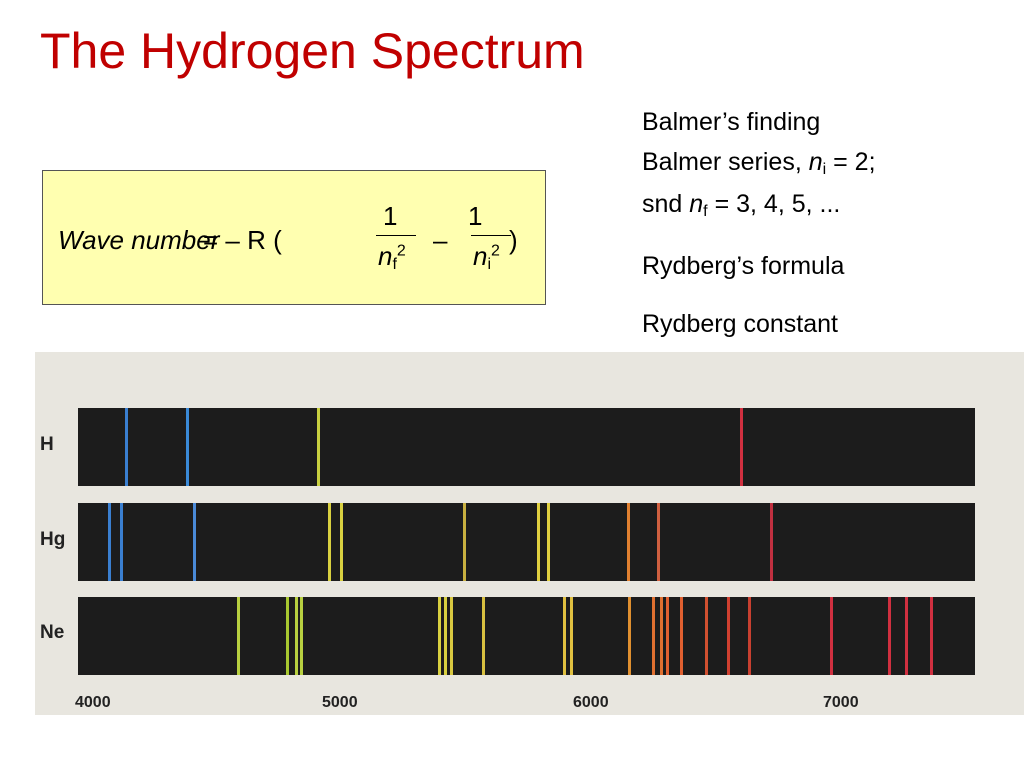 This screenshot has height=768, width=1024. Describe the element at coordinates (731, 122) in the screenshot. I see `note: Balmer’s finding` at that location.